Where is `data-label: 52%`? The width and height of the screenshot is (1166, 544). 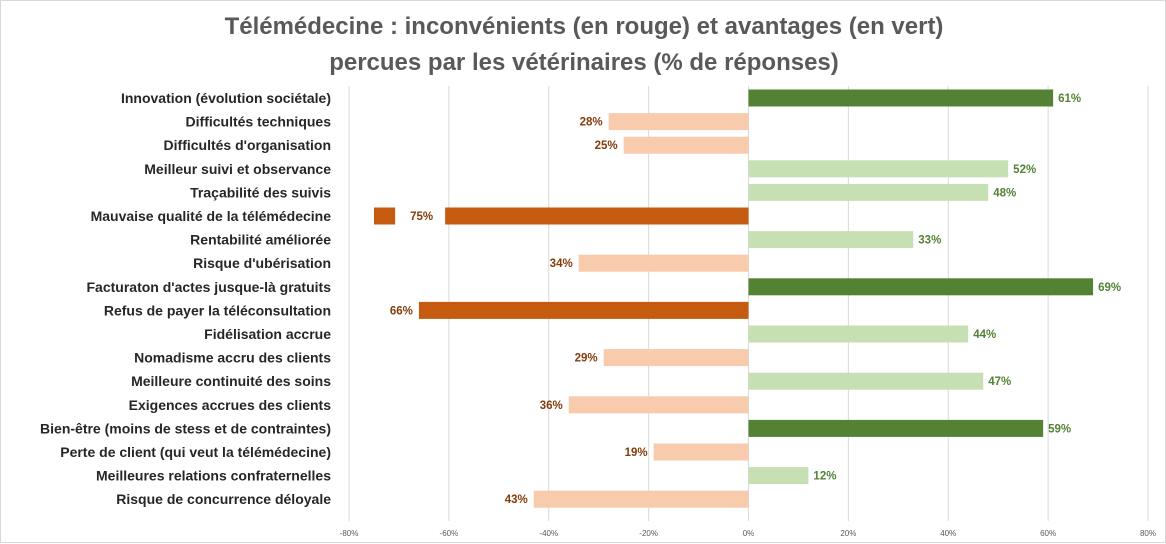 data-label: 52% is located at coordinates (1024, 170).